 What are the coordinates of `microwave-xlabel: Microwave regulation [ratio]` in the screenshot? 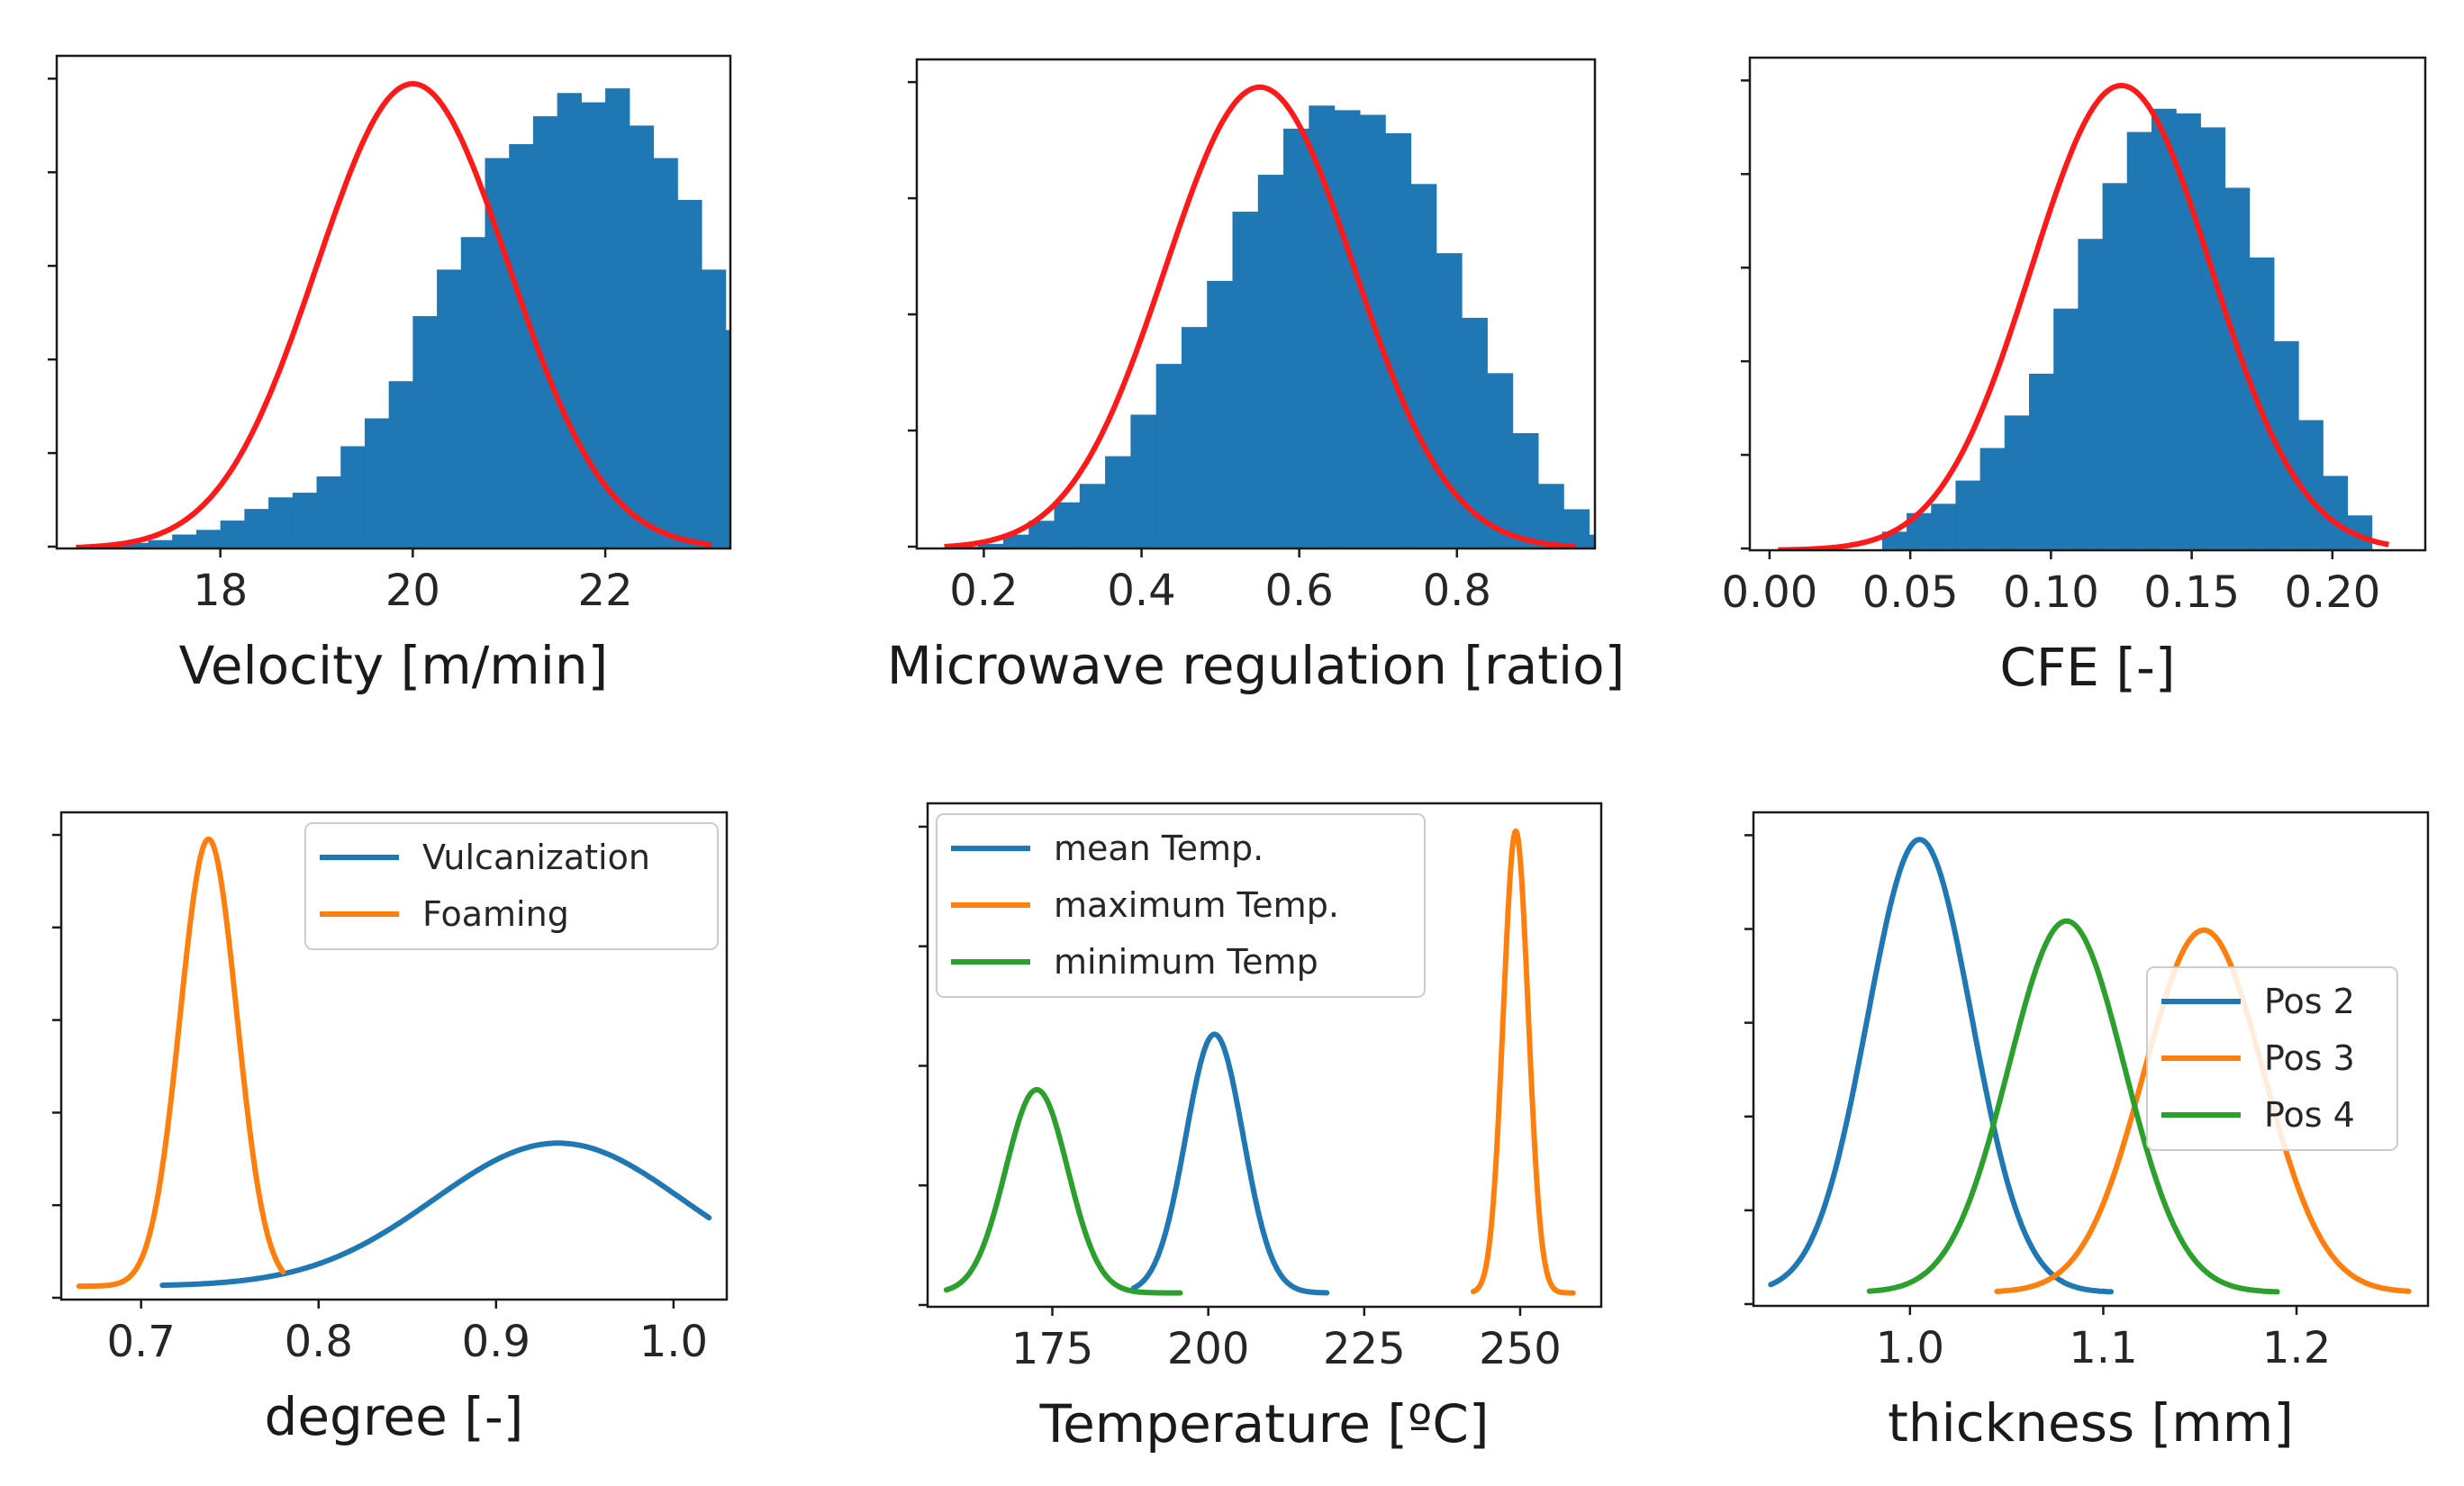 It's located at (1256, 665).